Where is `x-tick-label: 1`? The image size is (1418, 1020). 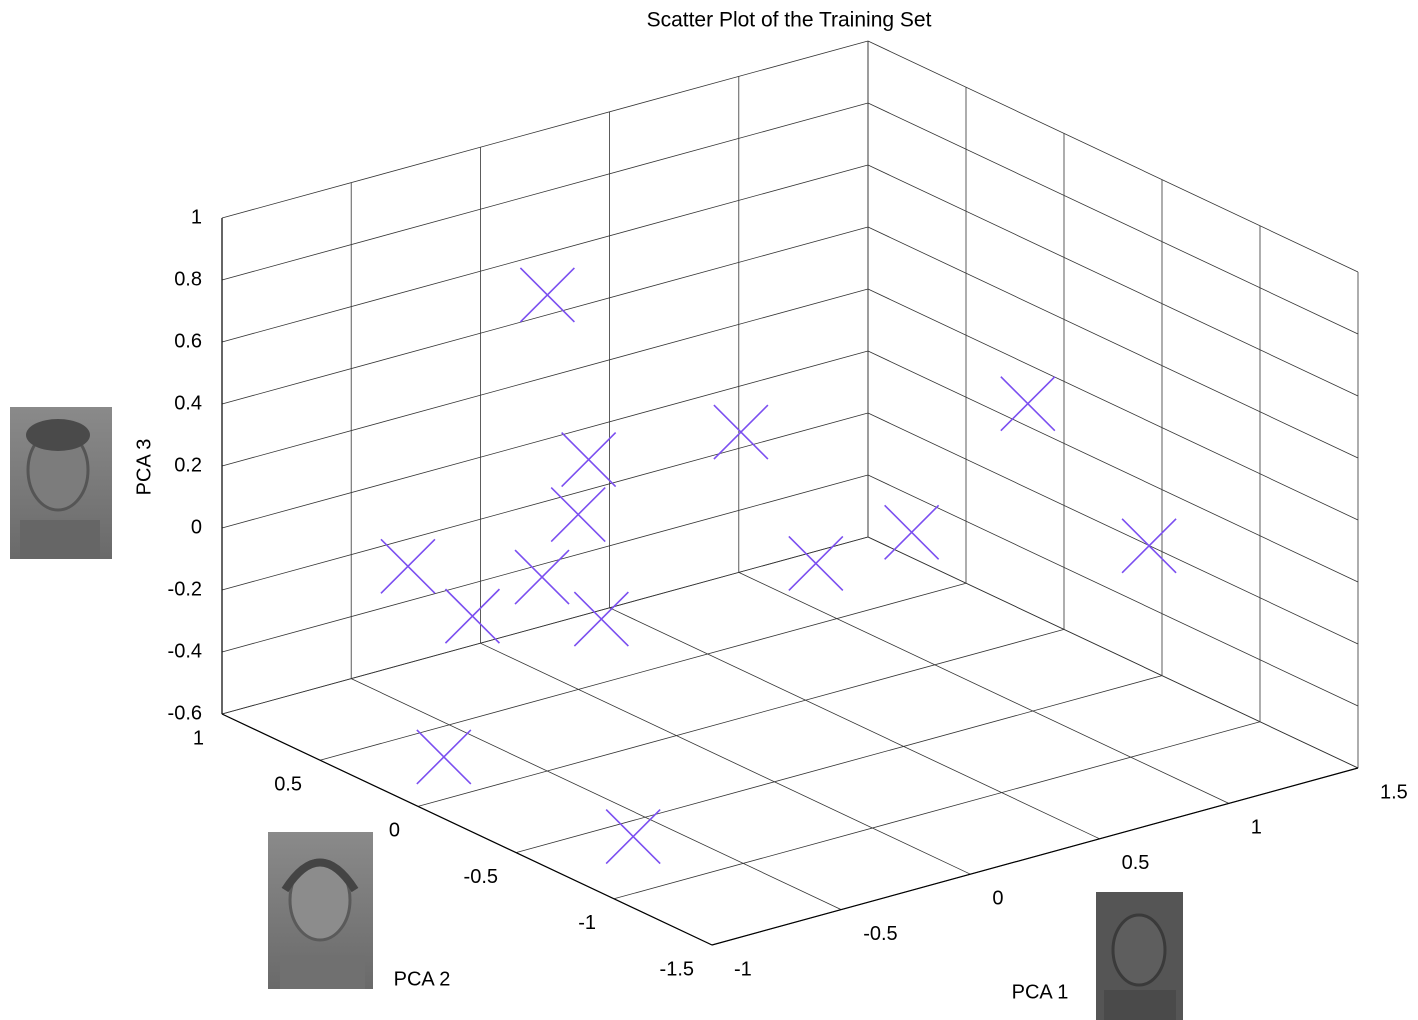
x-tick-label: 1 is located at coordinates (1256, 828).